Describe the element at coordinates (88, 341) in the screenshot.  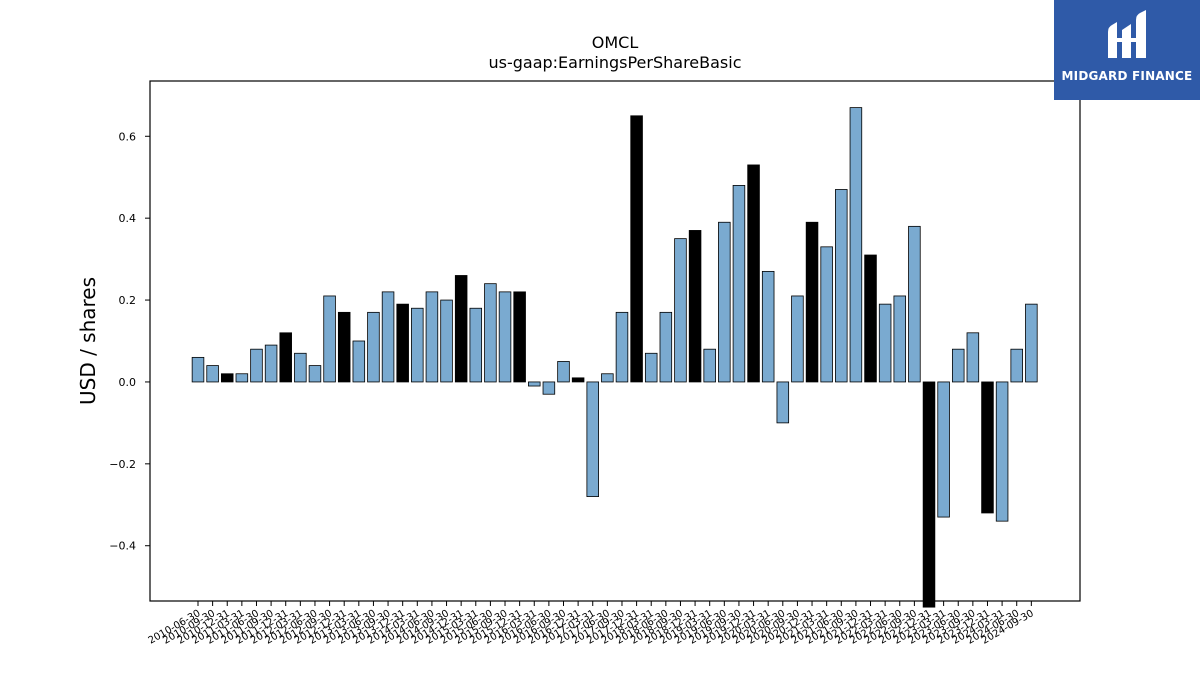
I see `y-axis-label: USD / shares` at that location.